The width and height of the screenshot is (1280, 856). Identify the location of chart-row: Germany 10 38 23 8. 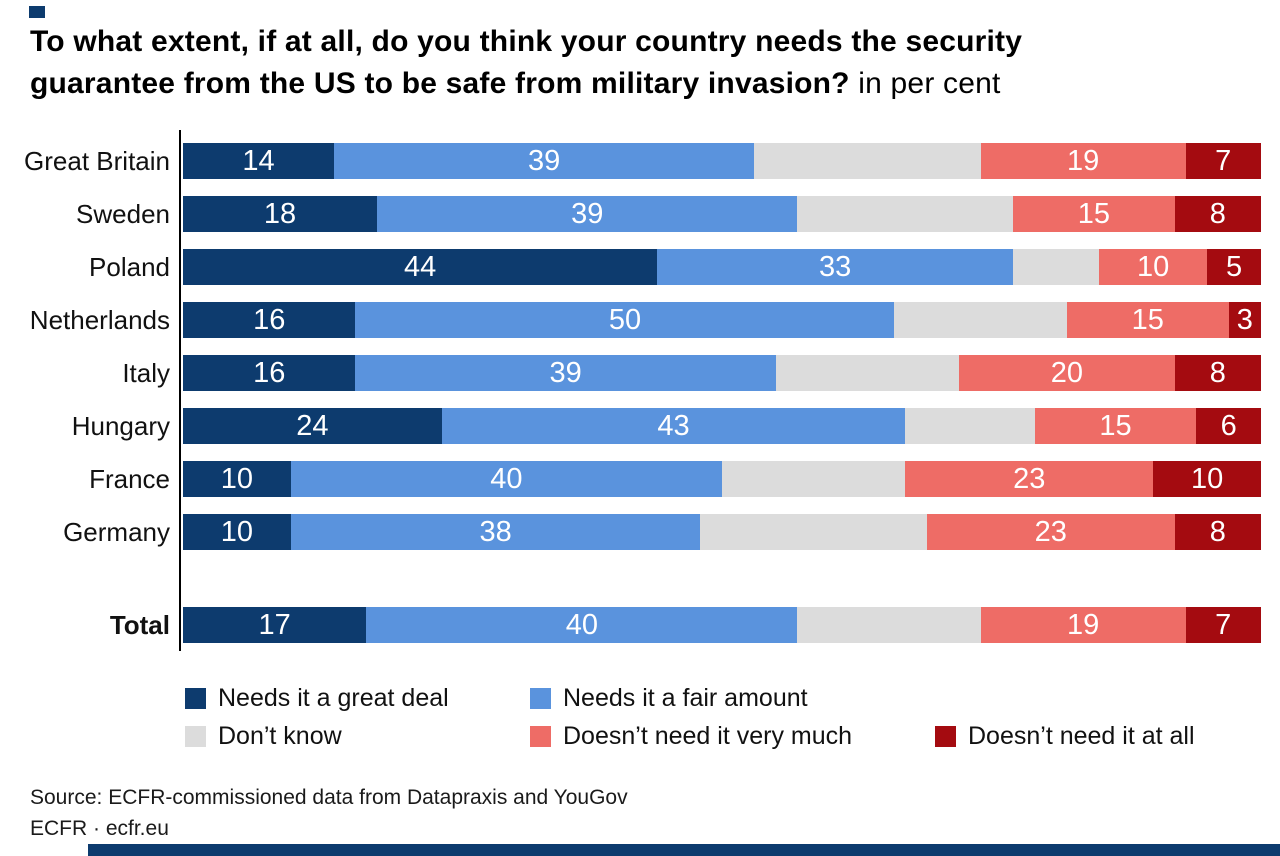
(640, 532).